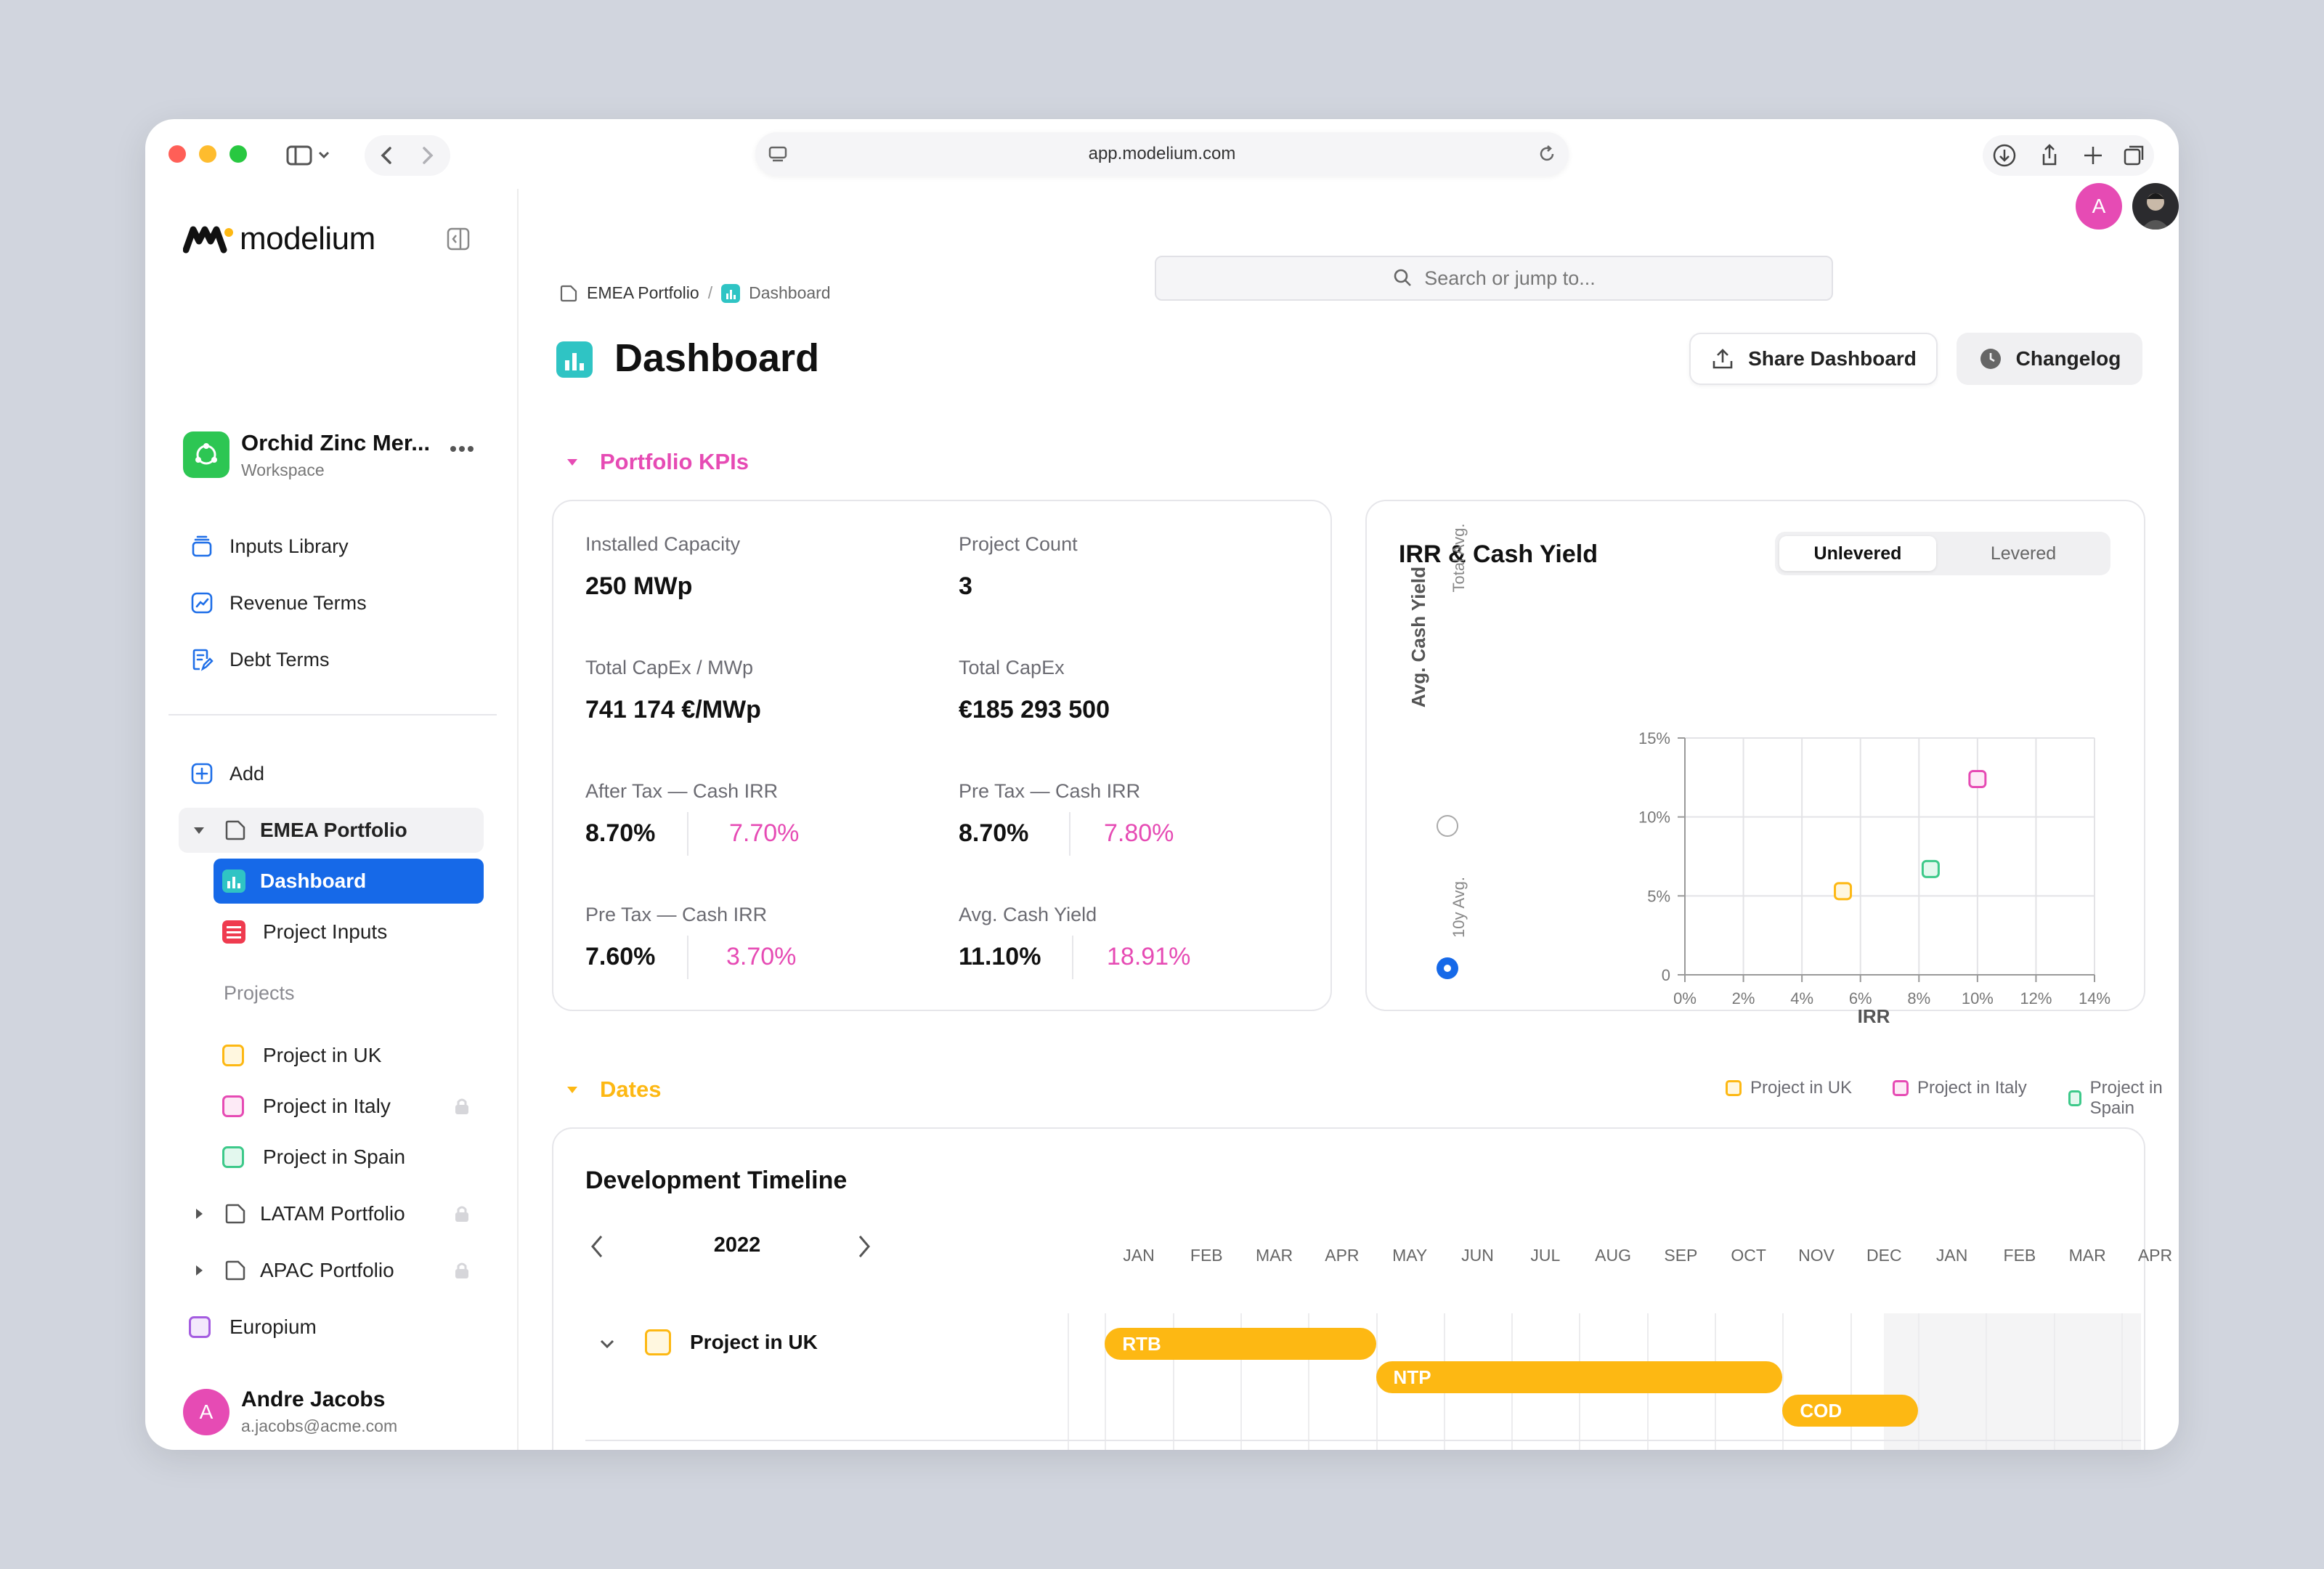  What do you see at coordinates (864, 1246) in the screenshot?
I see `next-year-icon` at bounding box center [864, 1246].